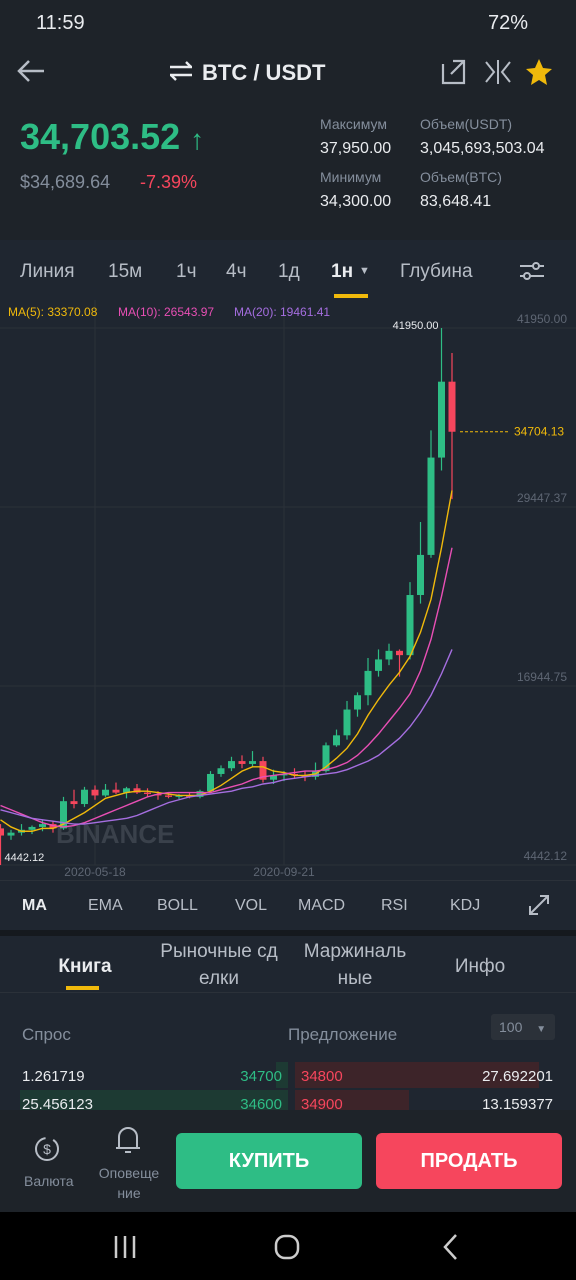  What do you see at coordinates (343, 1034) in the screenshot?
I see `ask-header: Предложение` at bounding box center [343, 1034].